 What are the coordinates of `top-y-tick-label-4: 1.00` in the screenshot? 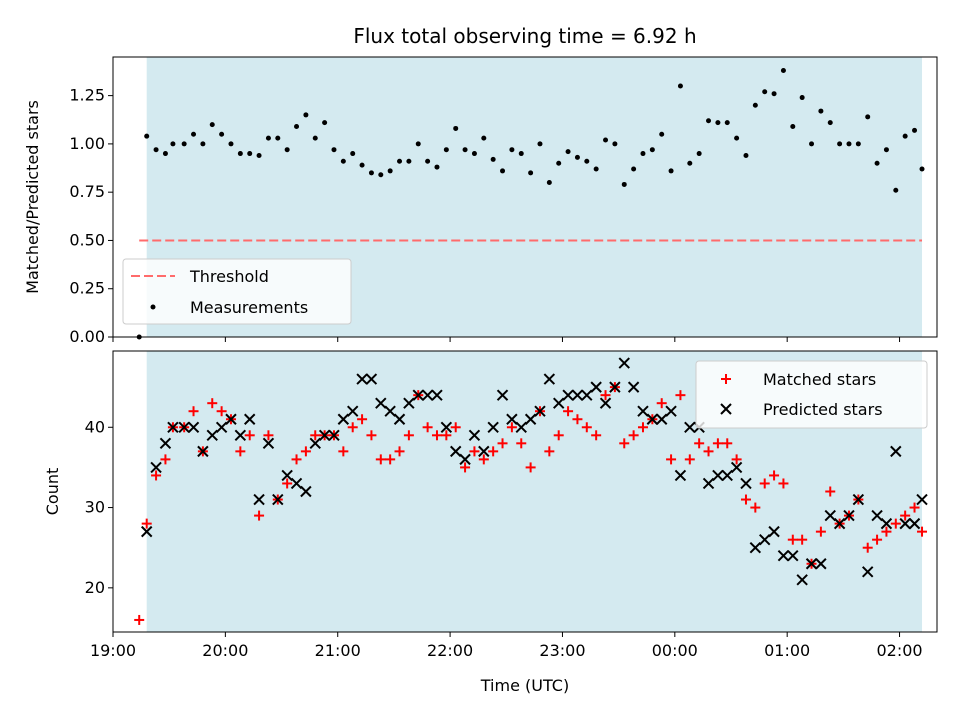 It's located at (87, 143).